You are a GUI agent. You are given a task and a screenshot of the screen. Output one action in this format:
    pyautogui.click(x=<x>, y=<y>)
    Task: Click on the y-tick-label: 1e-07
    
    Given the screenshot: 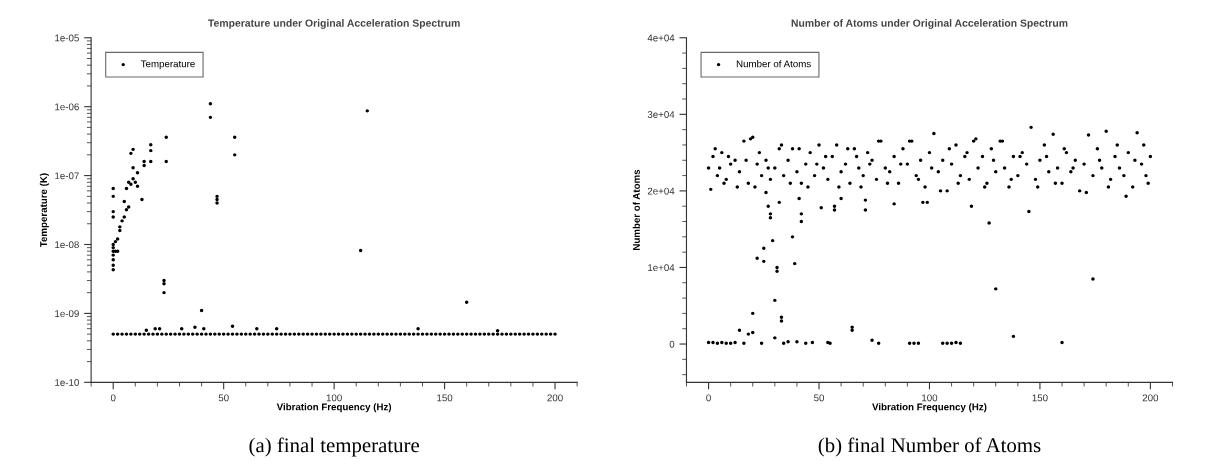 What is the action you would take?
    pyautogui.click(x=67, y=176)
    